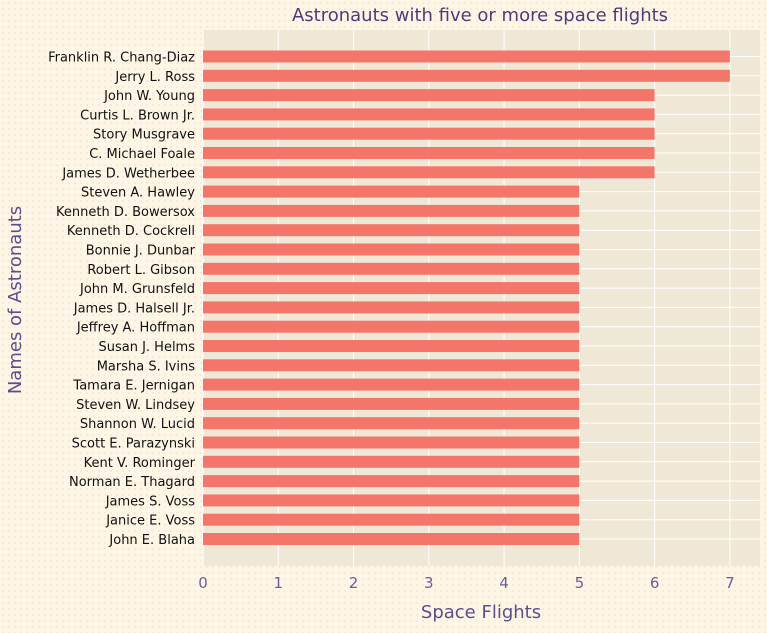 This screenshot has width=767, height=633. What do you see at coordinates (141, 251) in the screenshot?
I see `y-tick-label: Bonnie J. Dunbar` at bounding box center [141, 251].